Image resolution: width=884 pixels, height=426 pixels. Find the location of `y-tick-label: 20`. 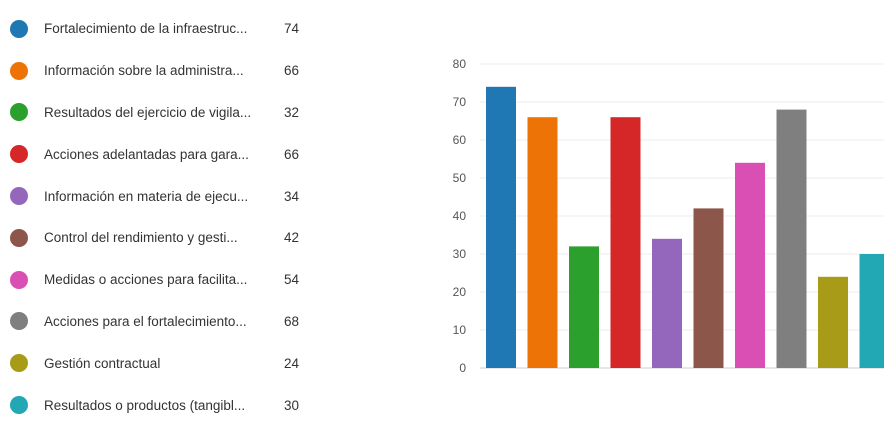

y-tick-label: 20 is located at coordinates (460, 292).